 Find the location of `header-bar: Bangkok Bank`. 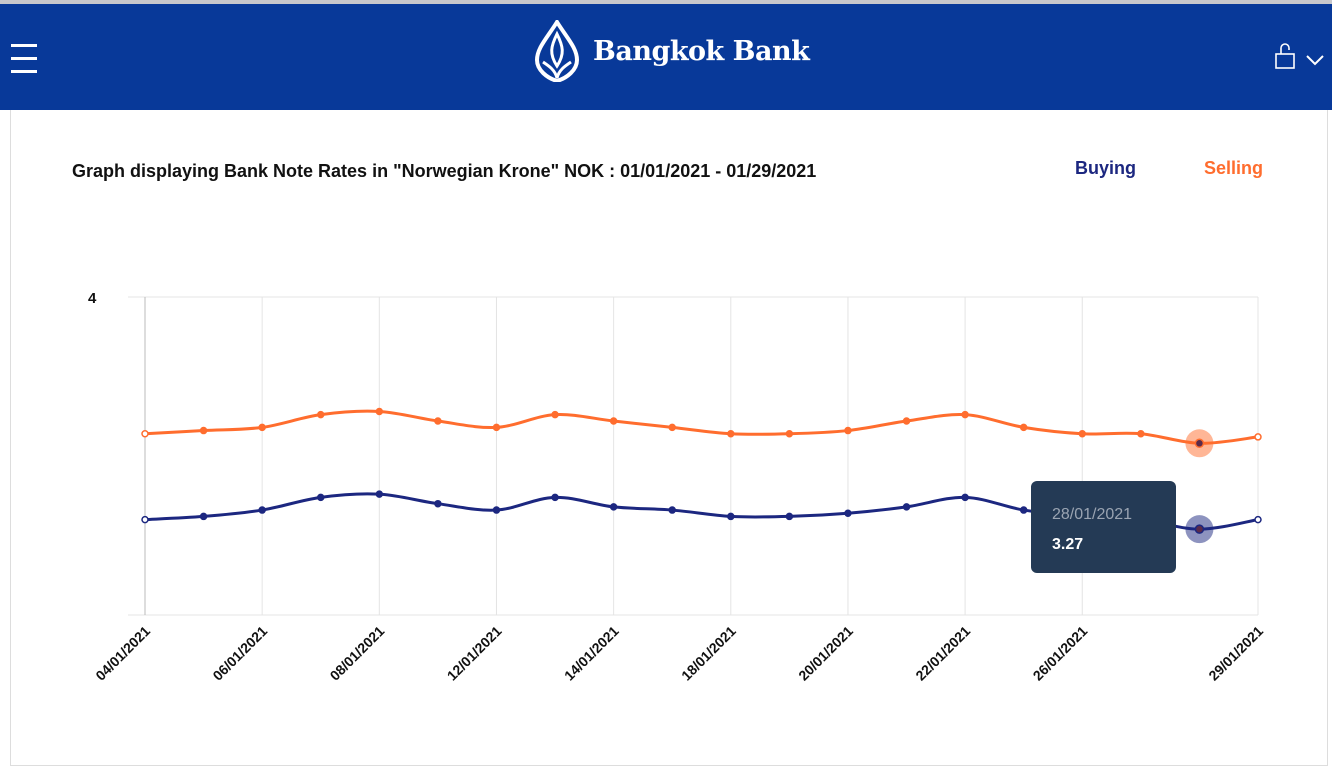

header-bar: Bangkok Bank is located at coordinates (666, 57).